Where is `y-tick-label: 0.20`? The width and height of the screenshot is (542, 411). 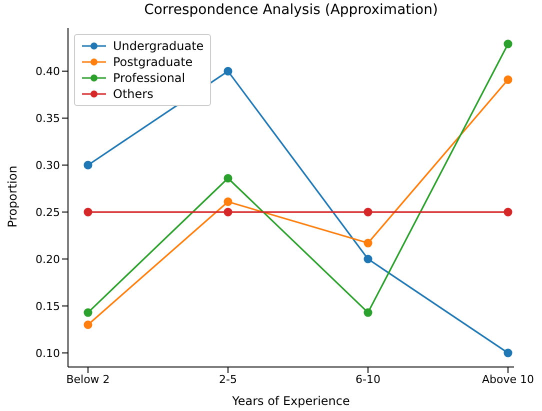 y-tick-label: 0.20 is located at coordinates (48, 259).